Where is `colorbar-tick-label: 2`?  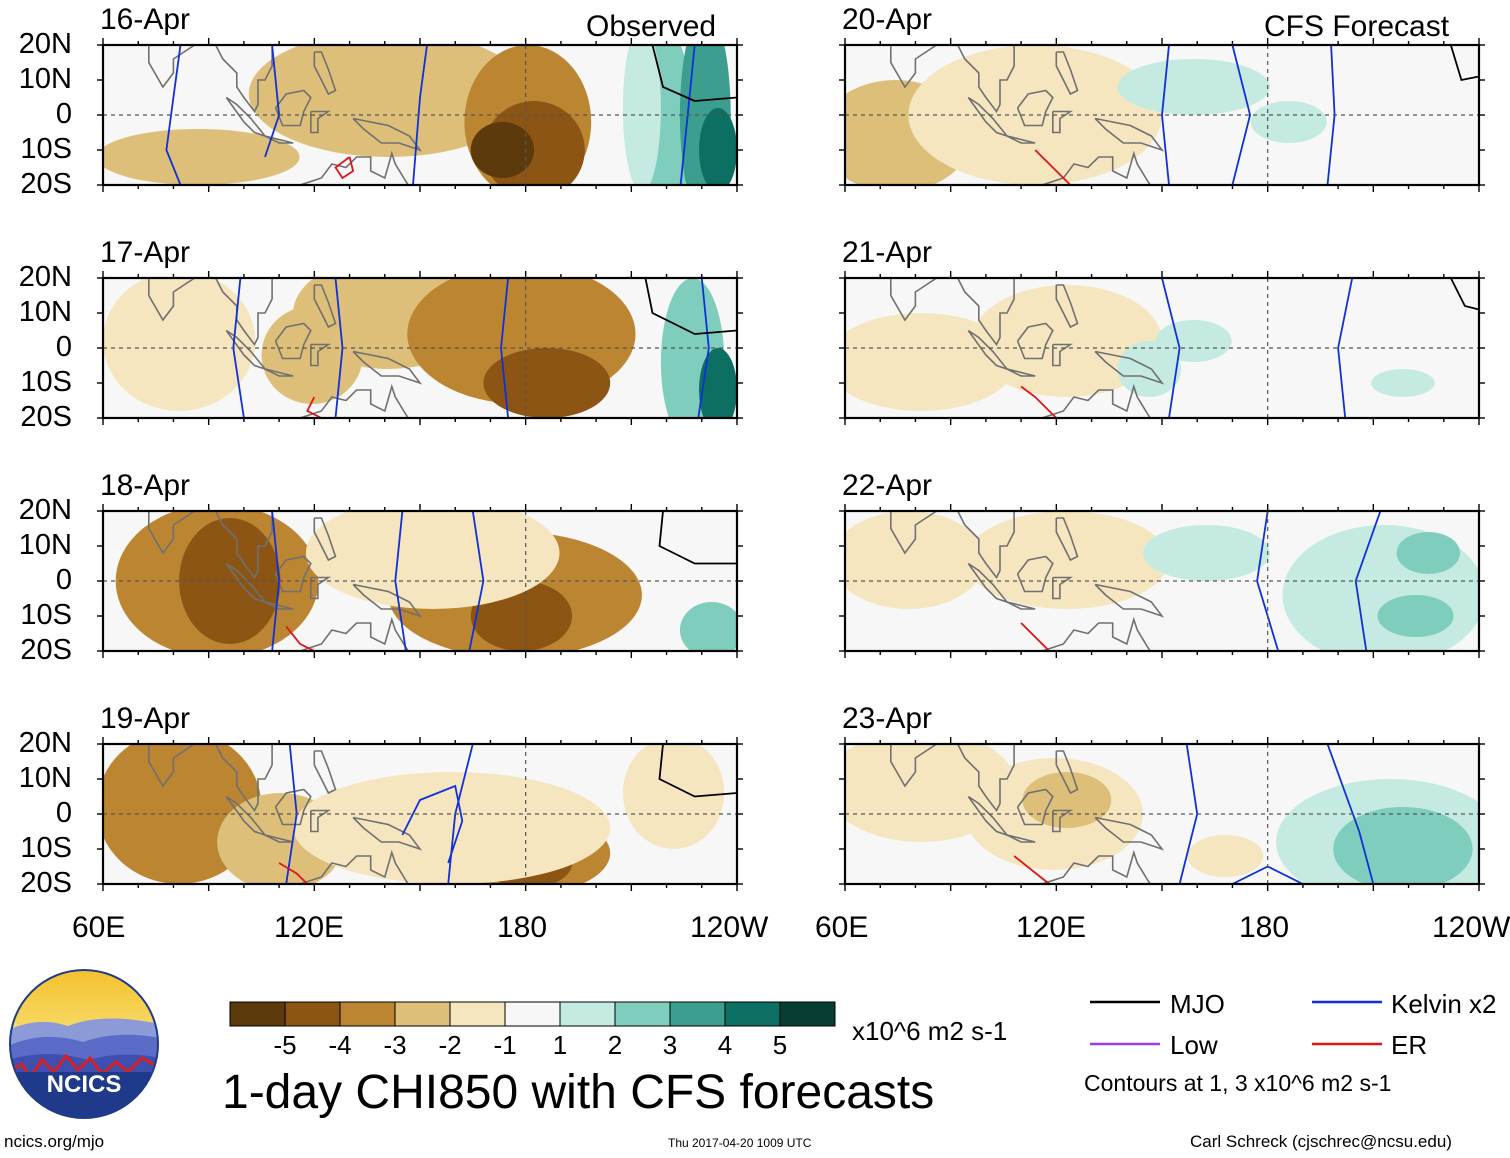 colorbar-tick-label: 2 is located at coordinates (615, 1045).